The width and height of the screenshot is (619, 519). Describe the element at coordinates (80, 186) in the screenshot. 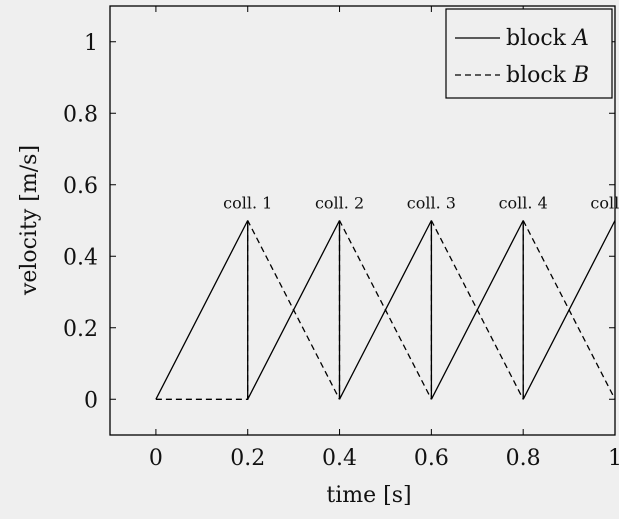

I see `y-tick-label: 0.6` at that location.